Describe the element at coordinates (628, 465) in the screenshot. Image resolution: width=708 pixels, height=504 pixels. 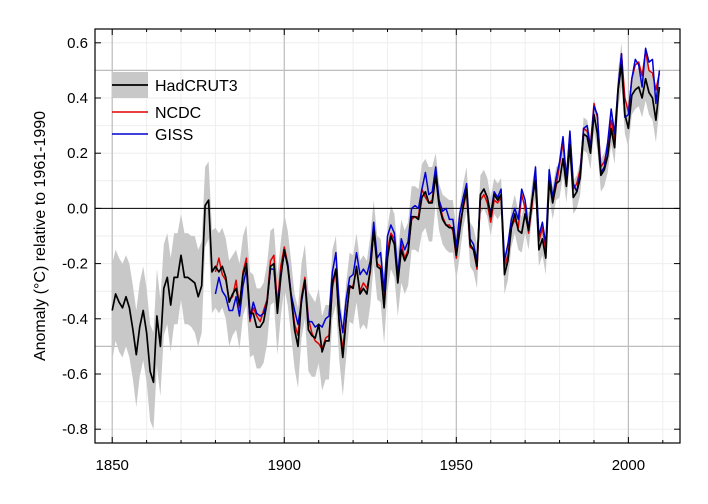
I see `x-tick-label: 2000` at that location.